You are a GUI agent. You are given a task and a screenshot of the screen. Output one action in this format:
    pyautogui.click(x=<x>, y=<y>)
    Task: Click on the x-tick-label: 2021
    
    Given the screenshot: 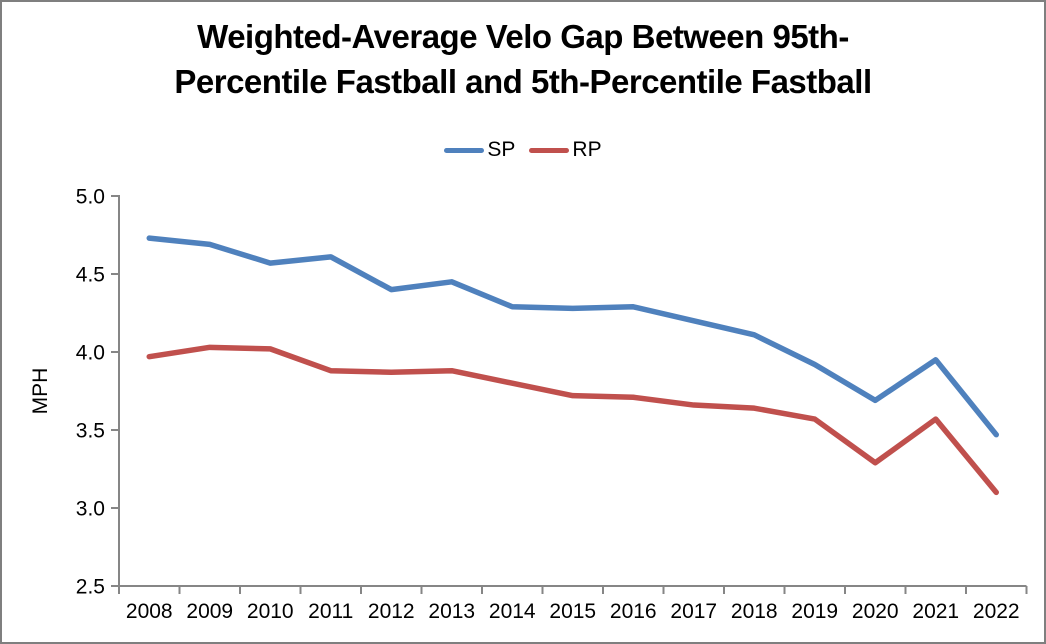 What is the action you would take?
    pyautogui.click(x=935, y=611)
    